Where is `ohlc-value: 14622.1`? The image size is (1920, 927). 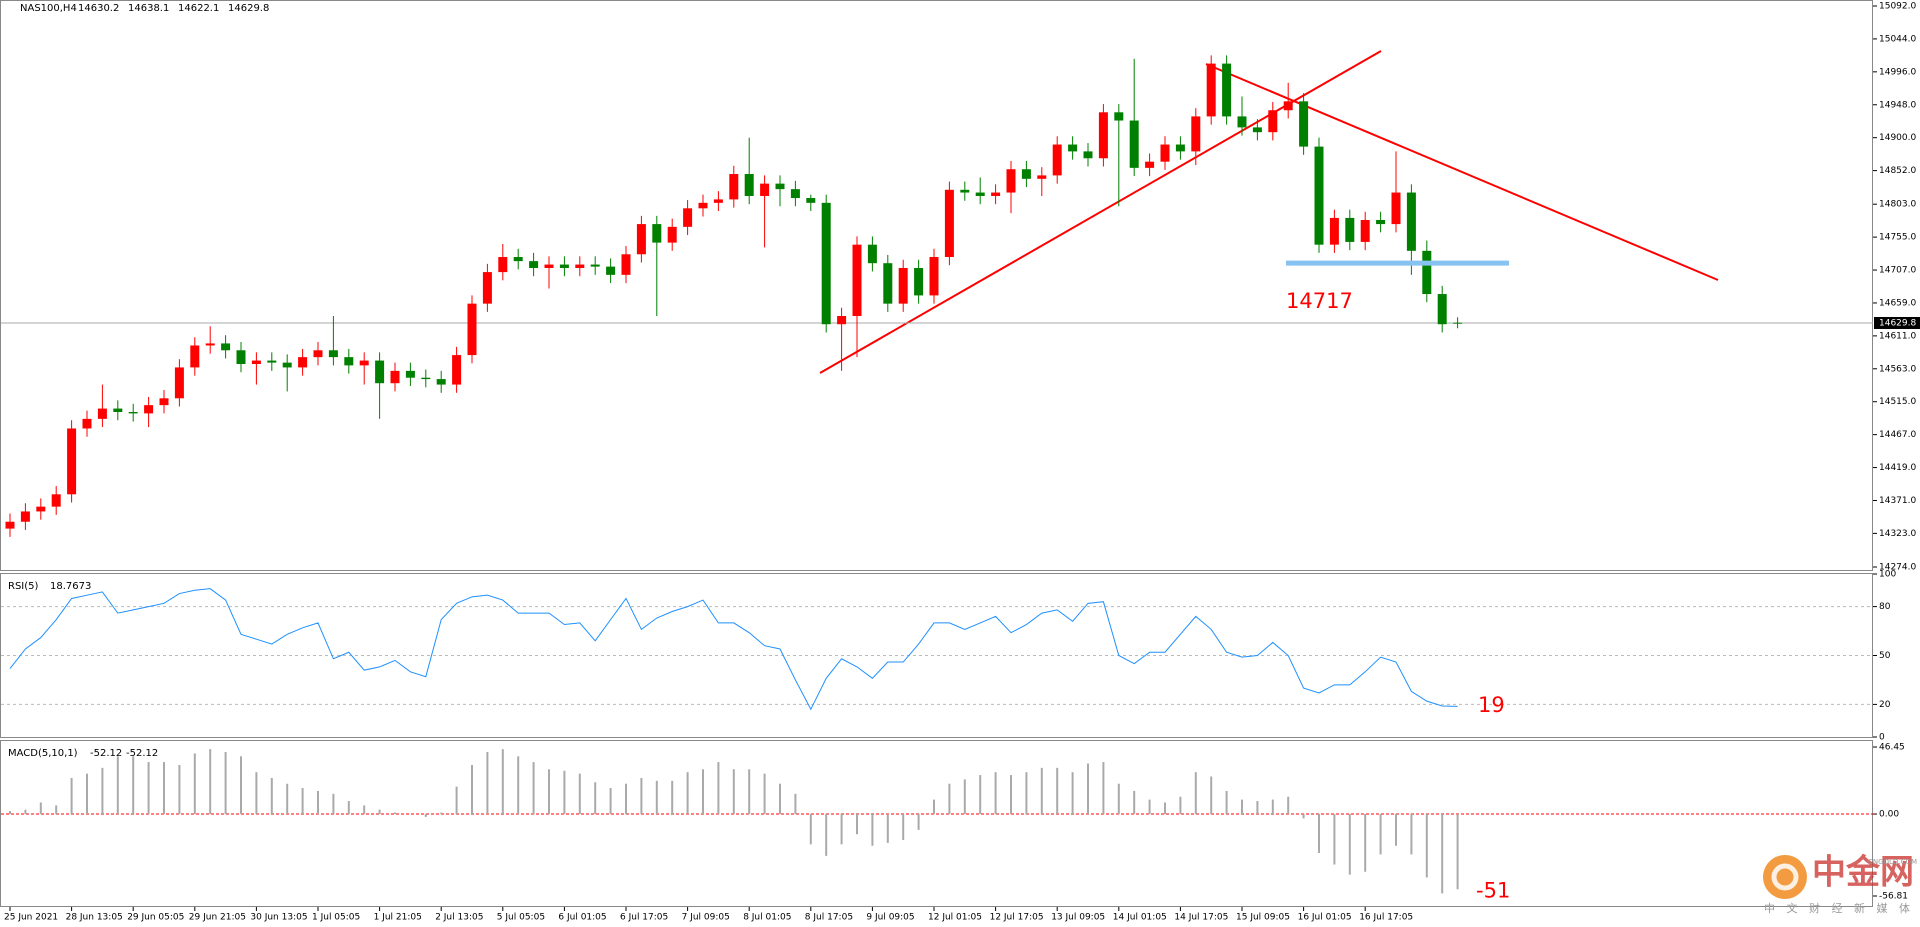
ohlc-value: 14622.1 is located at coordinates (198, 8).